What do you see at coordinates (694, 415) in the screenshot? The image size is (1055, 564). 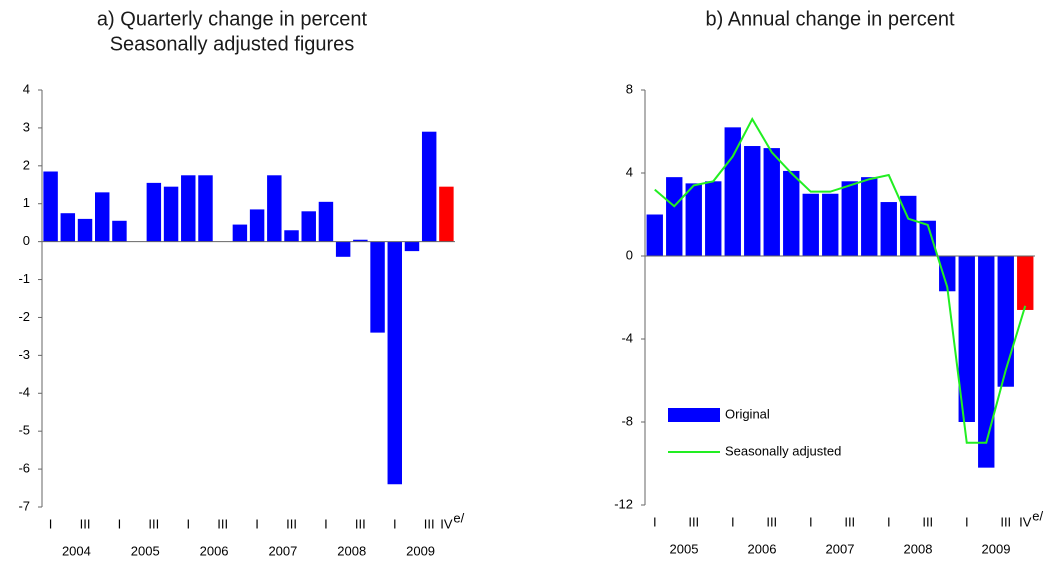 I see `legend-swatch` at bounding box center [694, 415].